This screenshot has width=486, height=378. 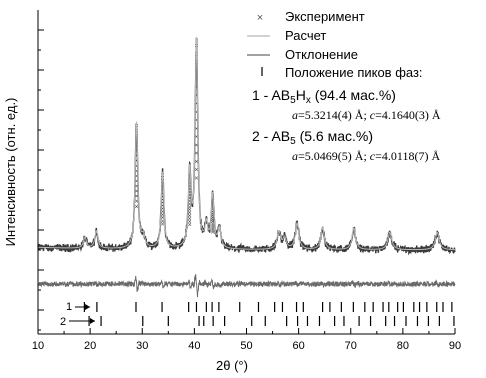 I want to click on legend-peaks: Положение пиков фаз:, so click(x=354, y=72).